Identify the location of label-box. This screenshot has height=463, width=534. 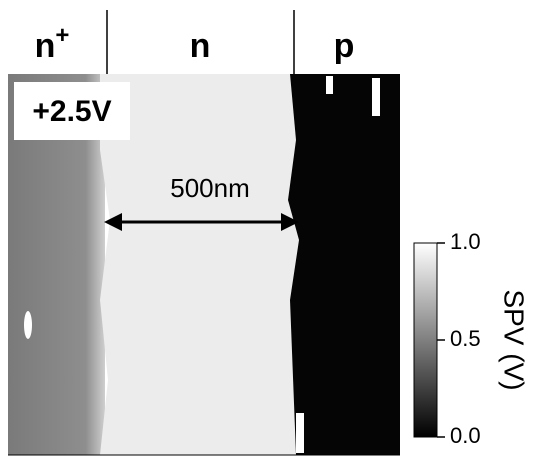
(72, 111).